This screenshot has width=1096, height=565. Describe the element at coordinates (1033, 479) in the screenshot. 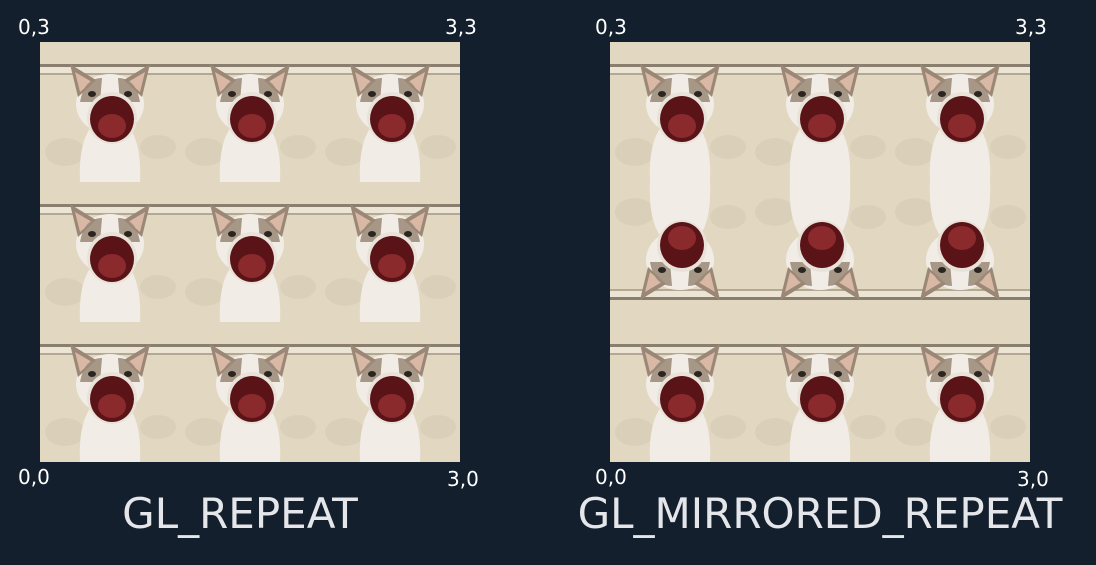

I see `right-coord-bottom-right: 3,0` at that location.